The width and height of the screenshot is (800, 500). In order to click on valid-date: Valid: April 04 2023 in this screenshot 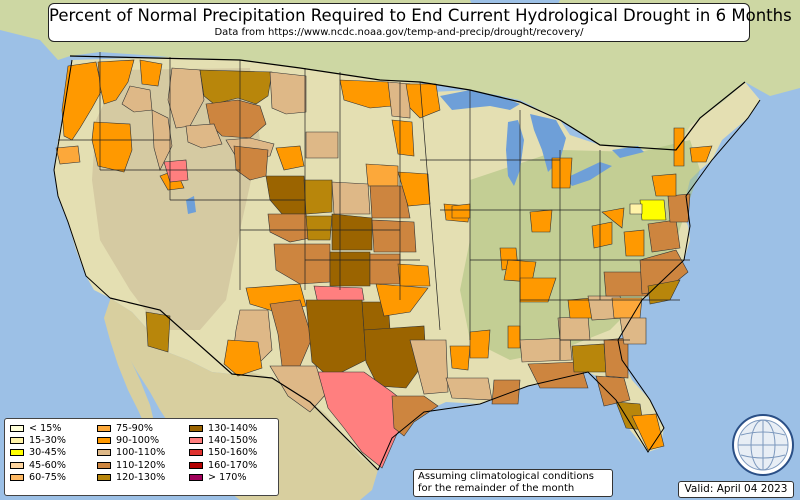, I will do `click(736, 489)`.